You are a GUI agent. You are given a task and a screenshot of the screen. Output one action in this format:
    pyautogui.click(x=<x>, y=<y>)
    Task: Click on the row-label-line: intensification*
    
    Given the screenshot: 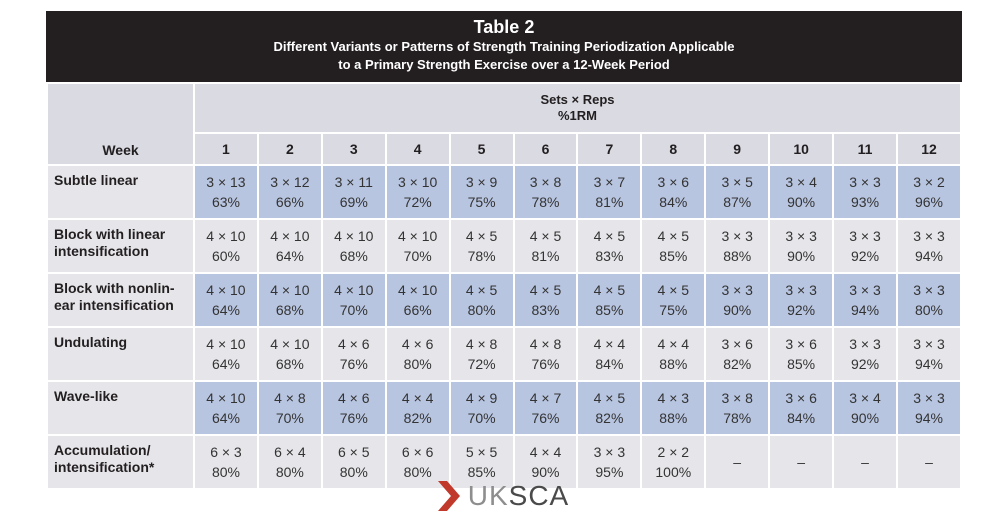 What is the action you would take?
    pyautogui.click(x=104, y=467)
    